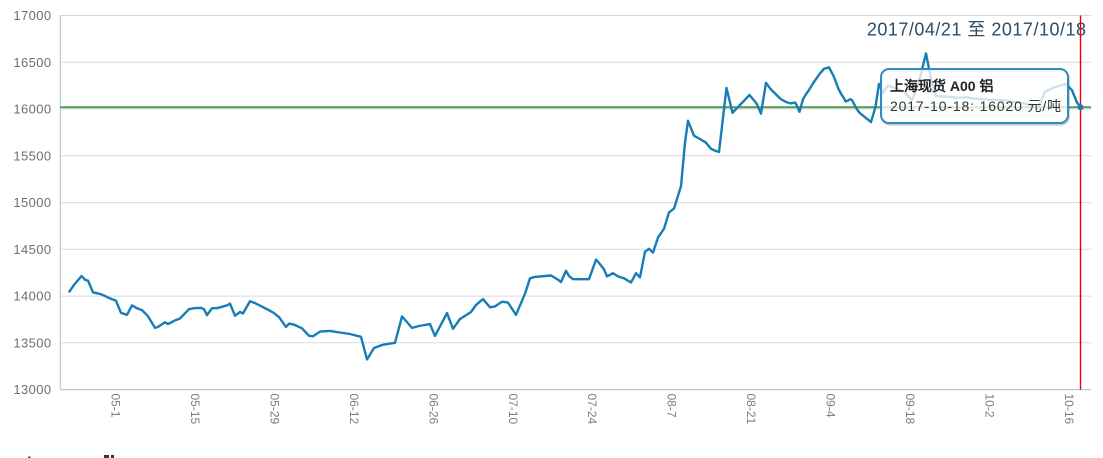  Describe the element at coordinates (592, 409) in the screenshot. I see `svg-text: 07-24` at that location.